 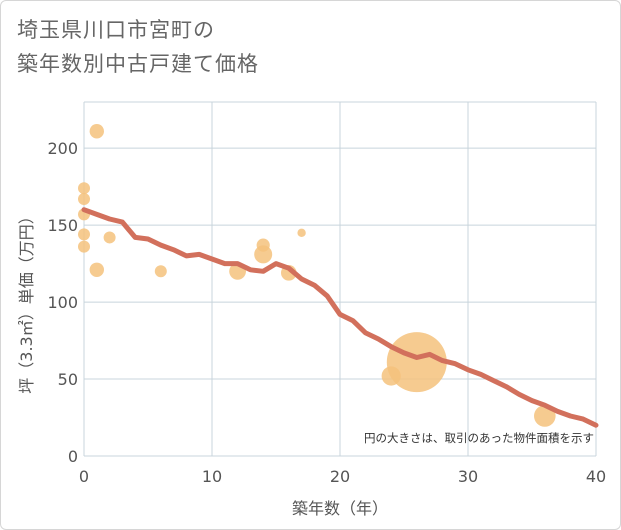 What do you see at coordinates (84, 476) in the screenshot?
I see `x-tick-label: 0` at bounding box center [84, 476].